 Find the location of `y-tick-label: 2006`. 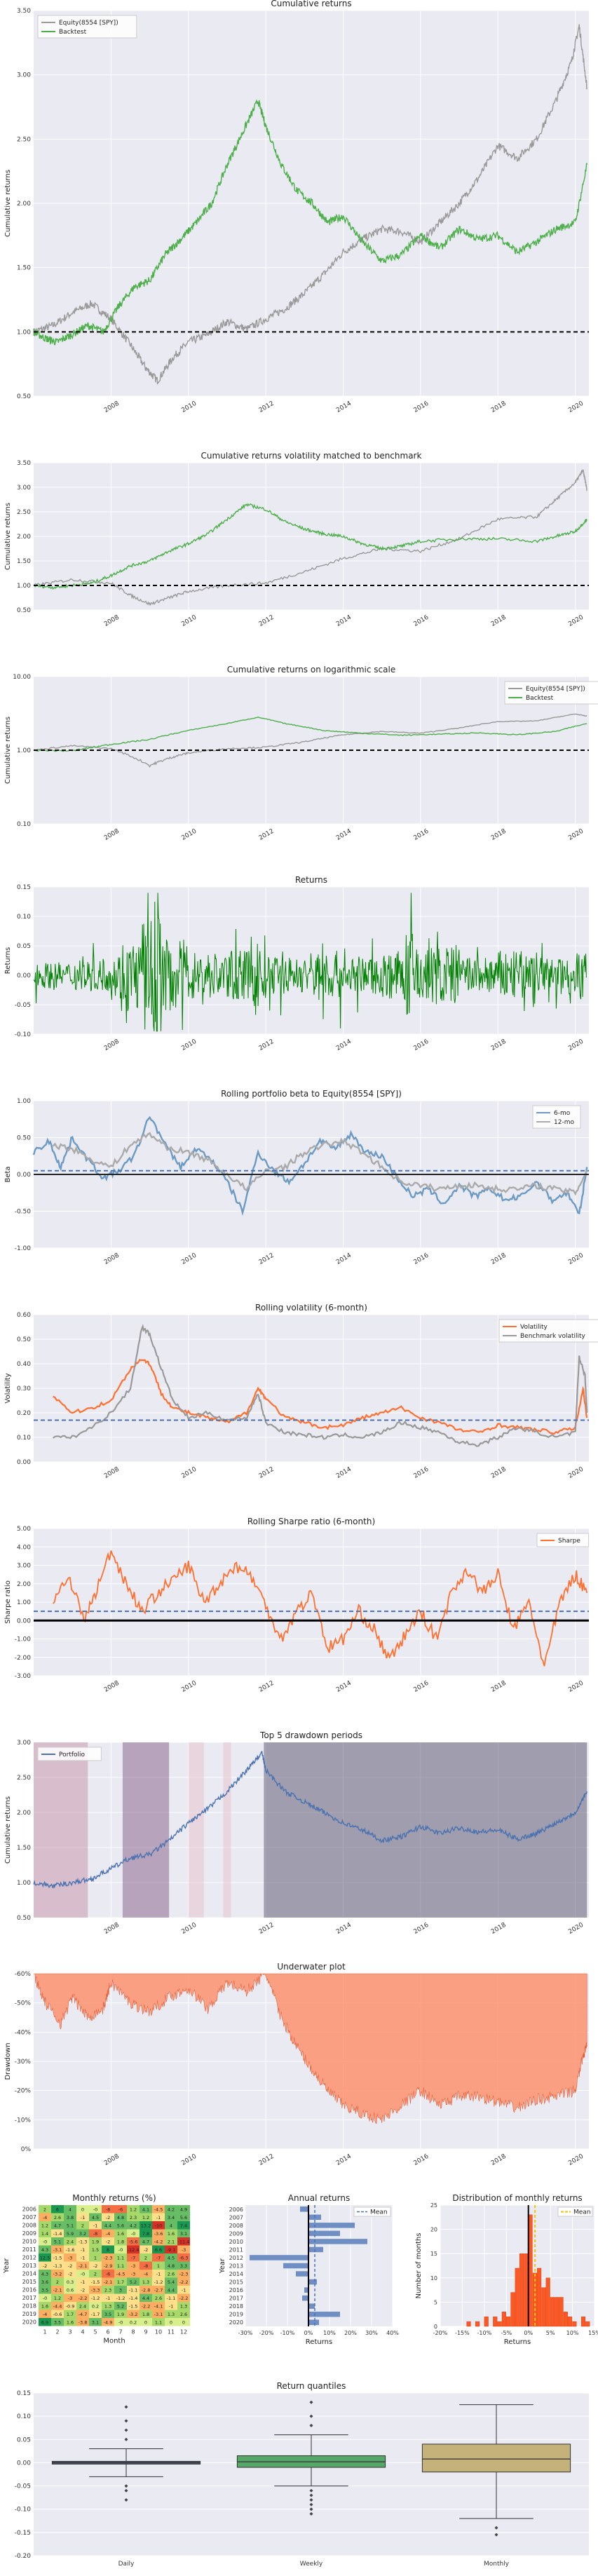

y-tick-label: 2006 is located at coordinates (29, 2209).